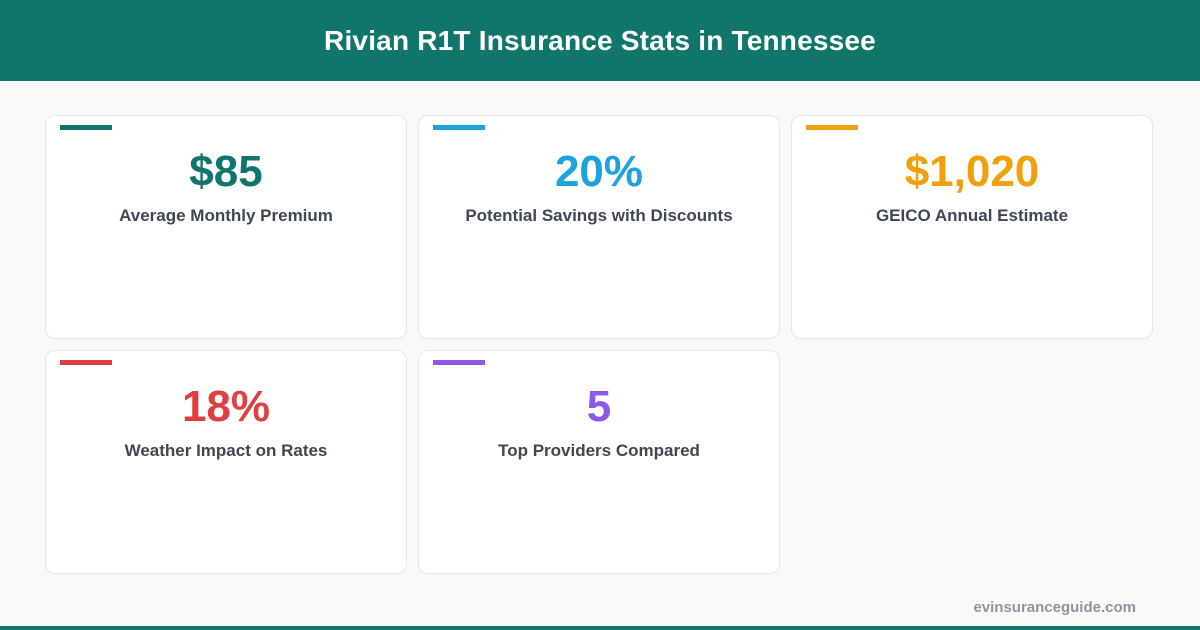 The height and width of the screenshot is (630, 1200). I want to click on page-header: Rivian R1T Insurance Stats in Tennessee, so click(600, 40).